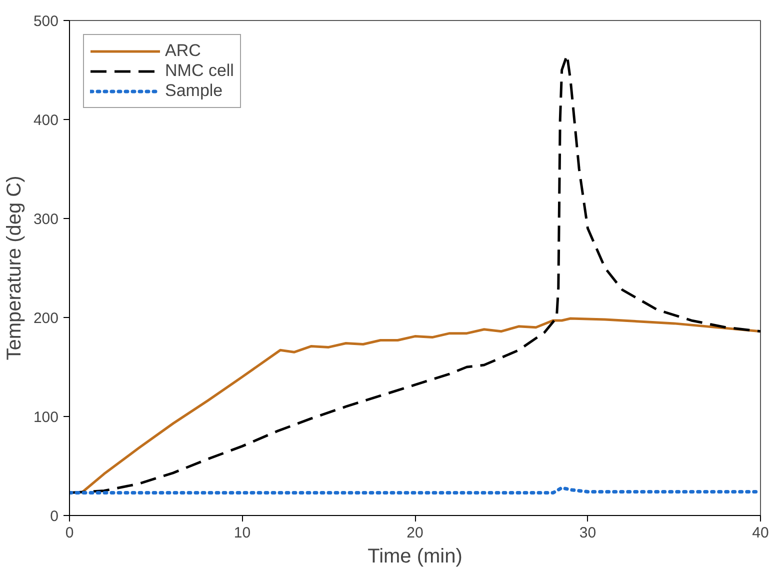  What do you see at coordinates (69, 533) in the screenshot?
I see `x-tick-label: 0` at bounding box center [69, 533].